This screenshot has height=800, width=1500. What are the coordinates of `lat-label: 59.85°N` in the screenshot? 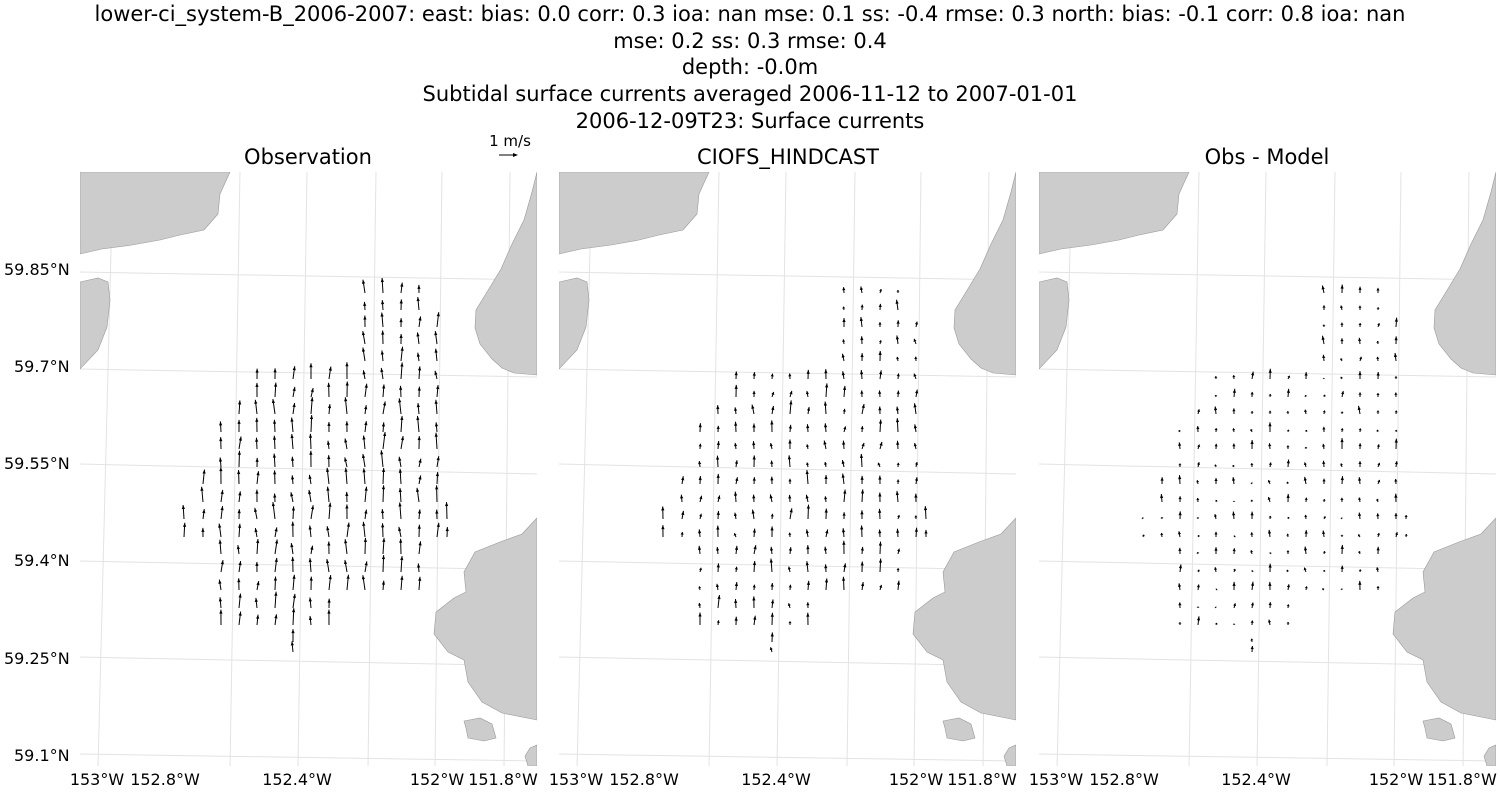 It's located at (37, 269).